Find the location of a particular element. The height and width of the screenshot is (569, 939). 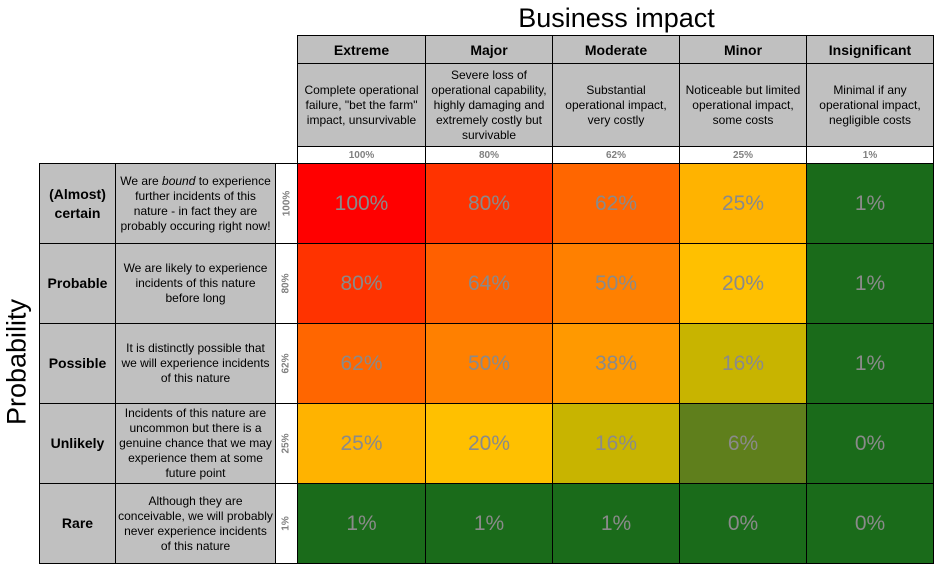

description-fragment: bound is located at coordinates (179, 180).